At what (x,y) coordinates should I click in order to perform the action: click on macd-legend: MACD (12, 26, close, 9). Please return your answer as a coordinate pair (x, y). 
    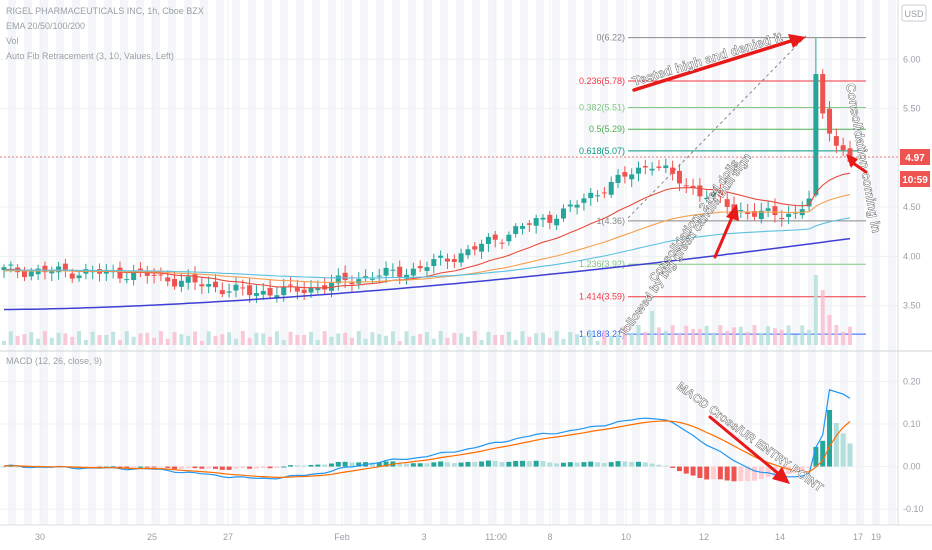
    Looking at the image, I should click on (54, 361).